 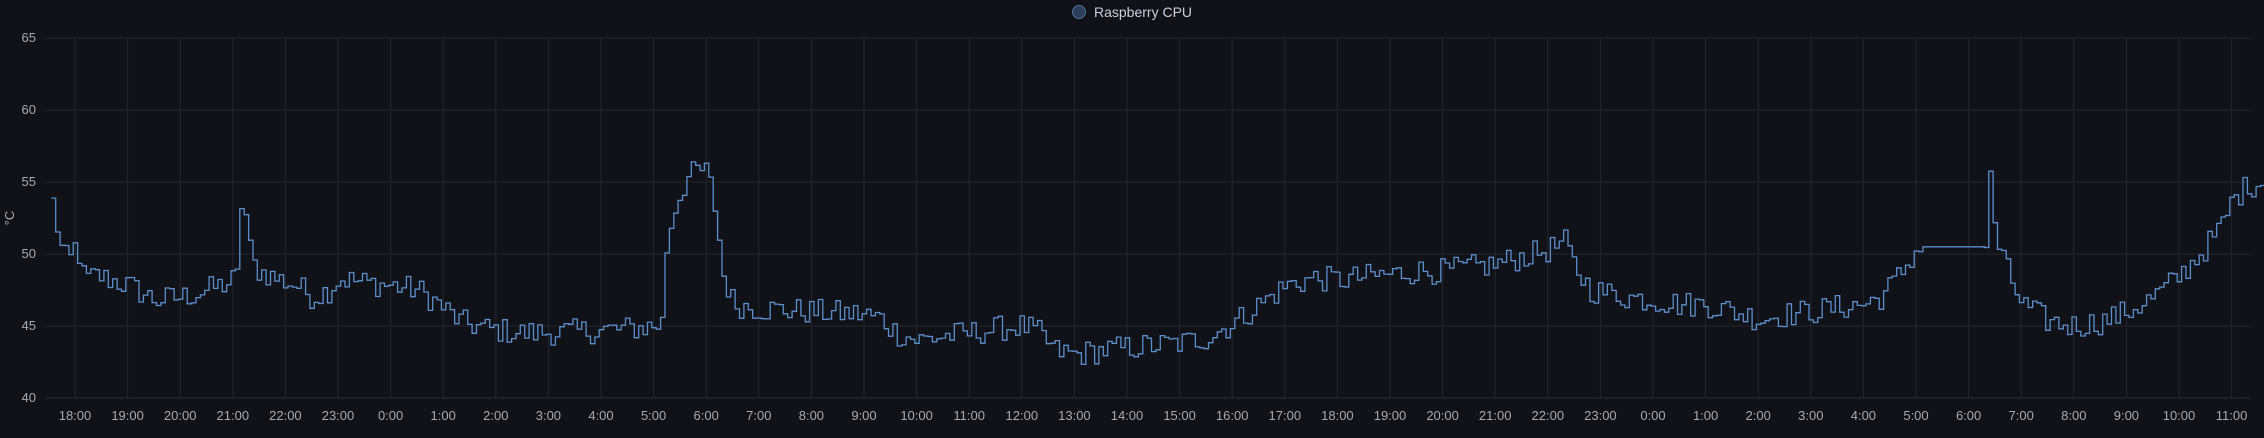 I want to click on x-tick-label: 12:00, so click(x=1022, y=415).